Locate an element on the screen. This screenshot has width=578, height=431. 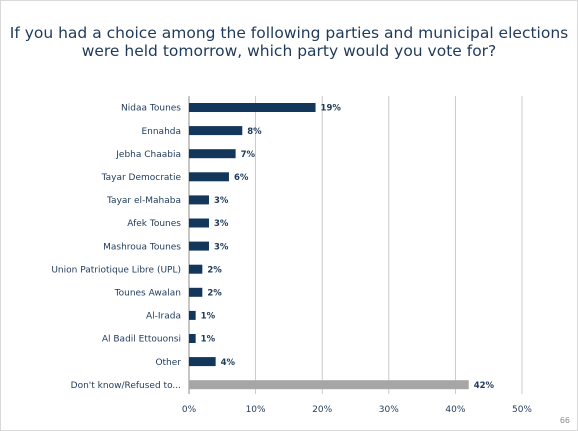
data-label: 8% is located at coordinates (254, 132).